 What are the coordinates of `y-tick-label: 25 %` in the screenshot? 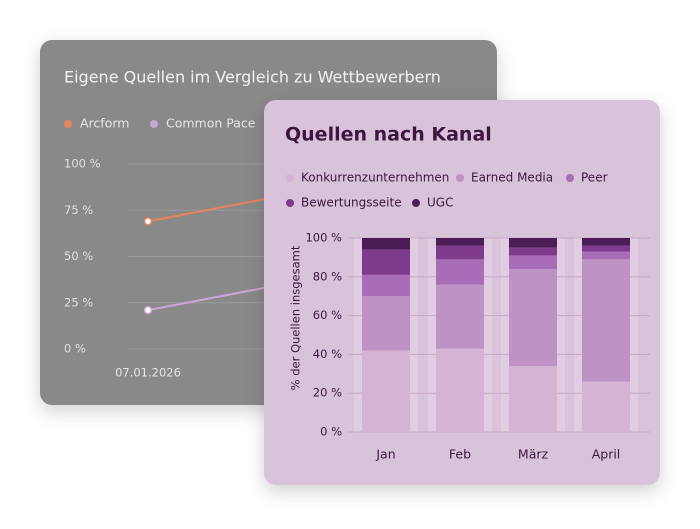 It's located at (78, 302).